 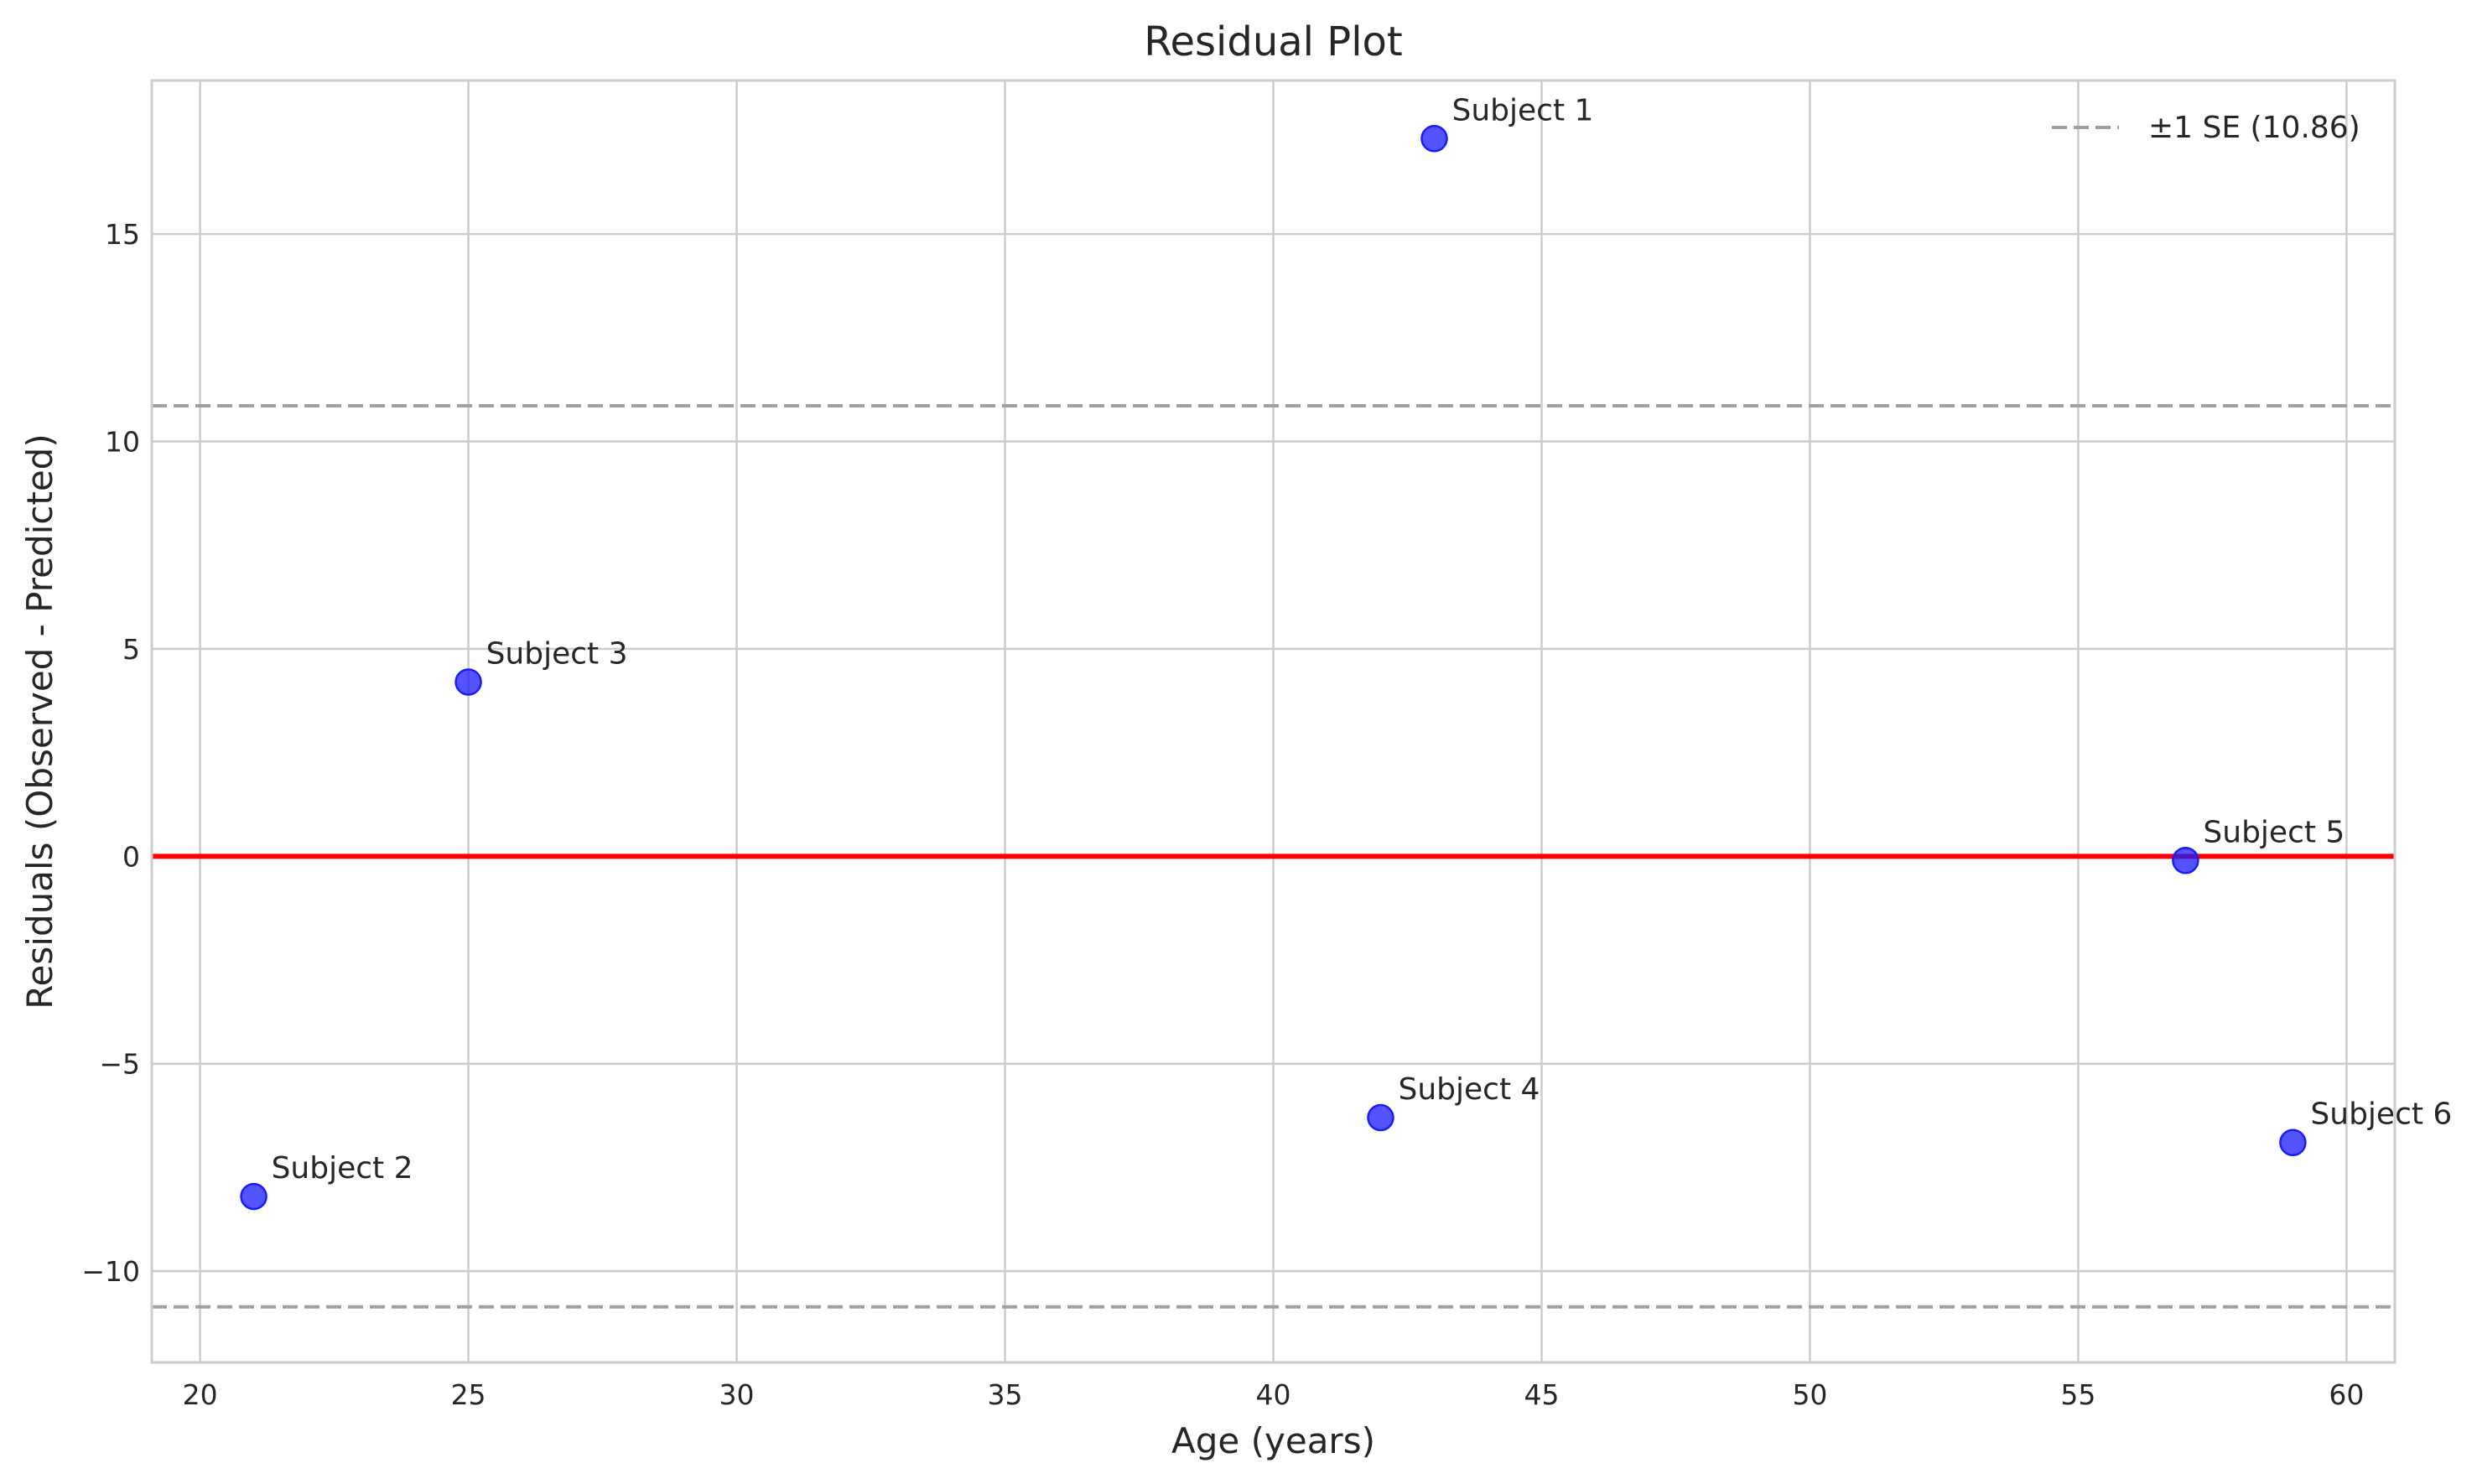 What do you see at coordinates (1273, 1394) in the screenshot?
I see `x-tick-label: 40` at bounding box center [1273, 1394].